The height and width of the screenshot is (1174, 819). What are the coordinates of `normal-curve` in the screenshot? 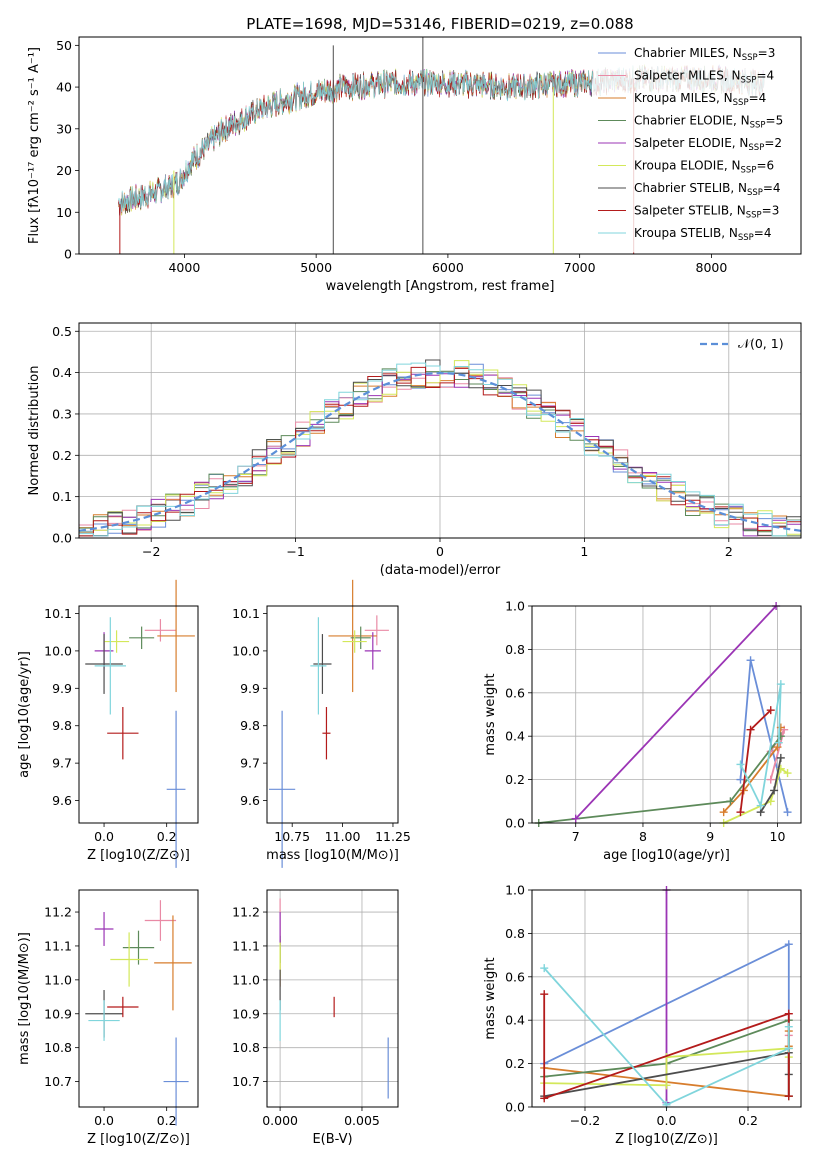 It's located at (440, 451).